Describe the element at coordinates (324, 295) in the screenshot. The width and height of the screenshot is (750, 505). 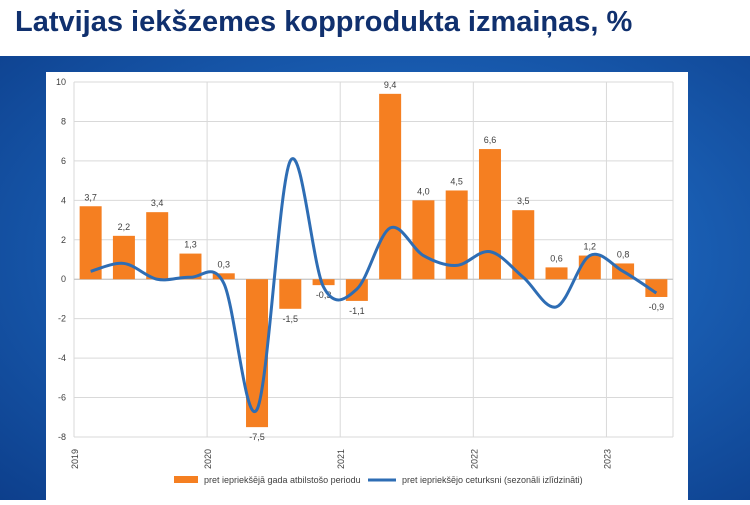
I see `bar-data-label: -0,3` at that location.